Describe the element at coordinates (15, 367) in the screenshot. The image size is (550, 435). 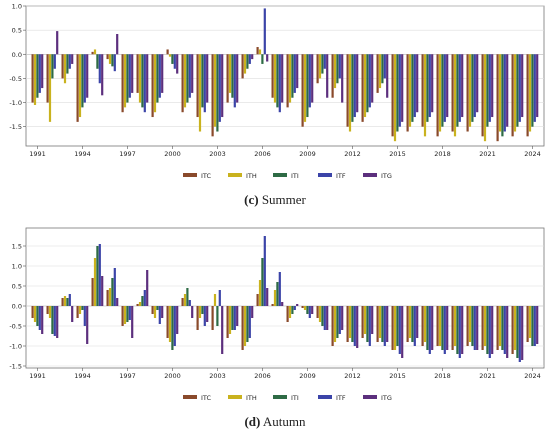
I see `autumn-ytick-label: -1.5` at that location.